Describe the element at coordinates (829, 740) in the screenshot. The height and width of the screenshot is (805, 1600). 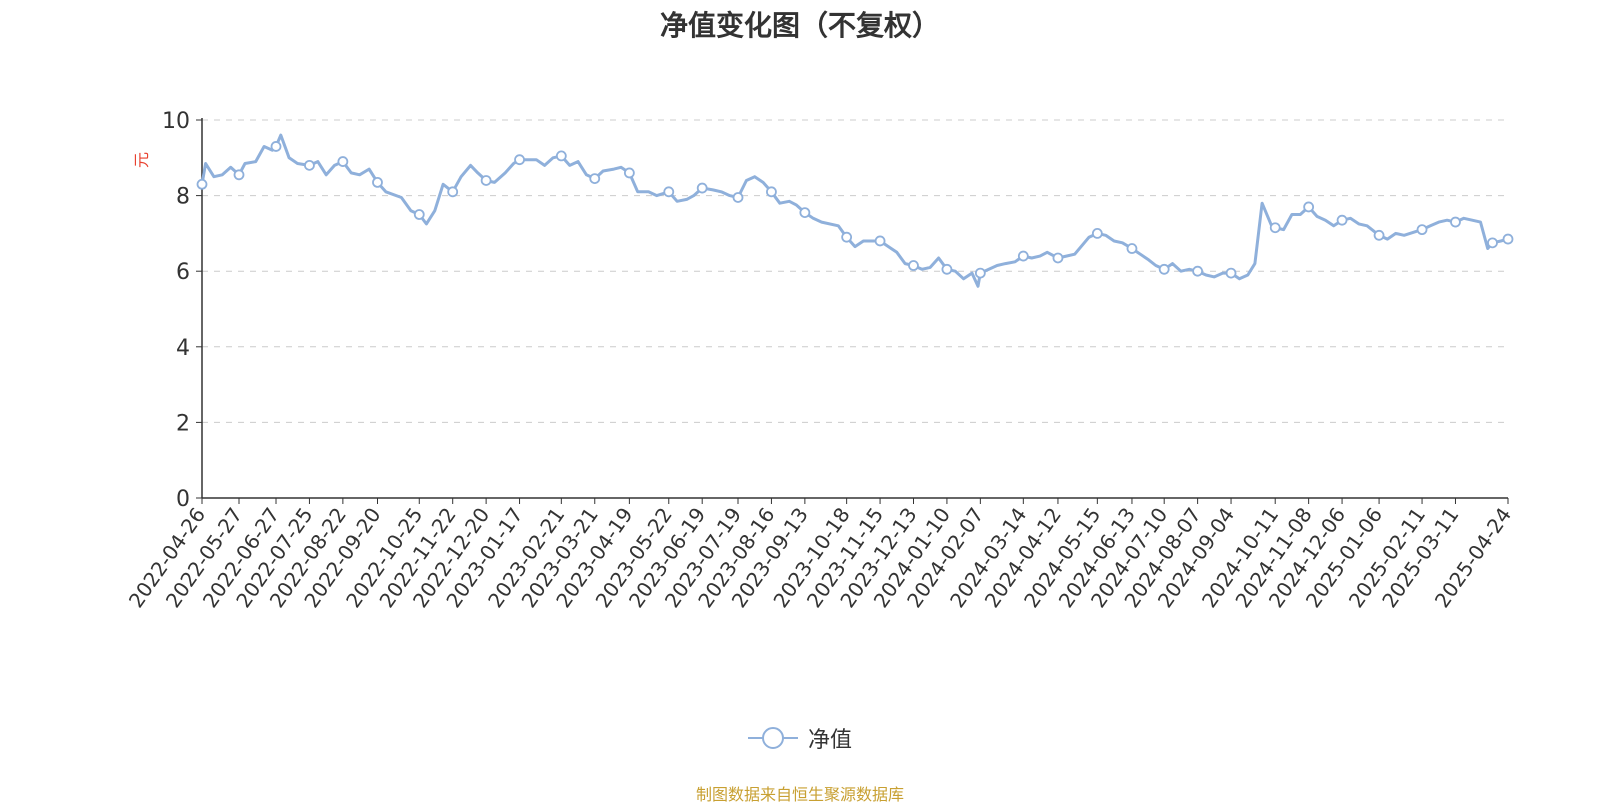
I see `legend-label: 净值` at that location.